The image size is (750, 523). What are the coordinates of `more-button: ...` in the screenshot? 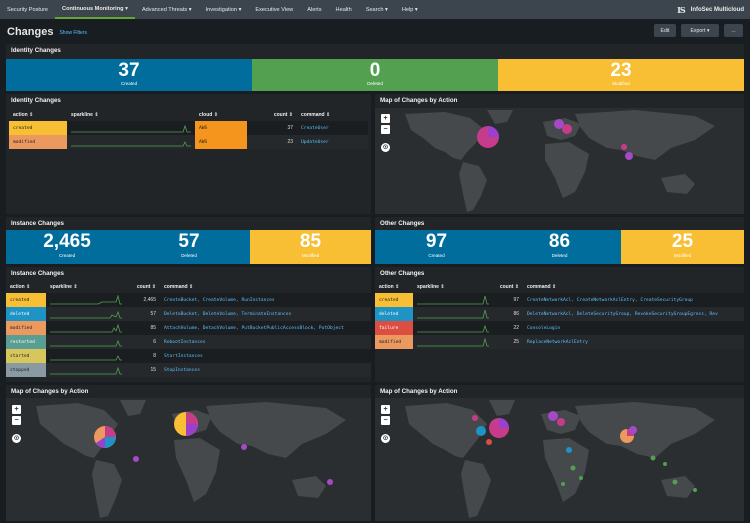 It's located at (733, 30).